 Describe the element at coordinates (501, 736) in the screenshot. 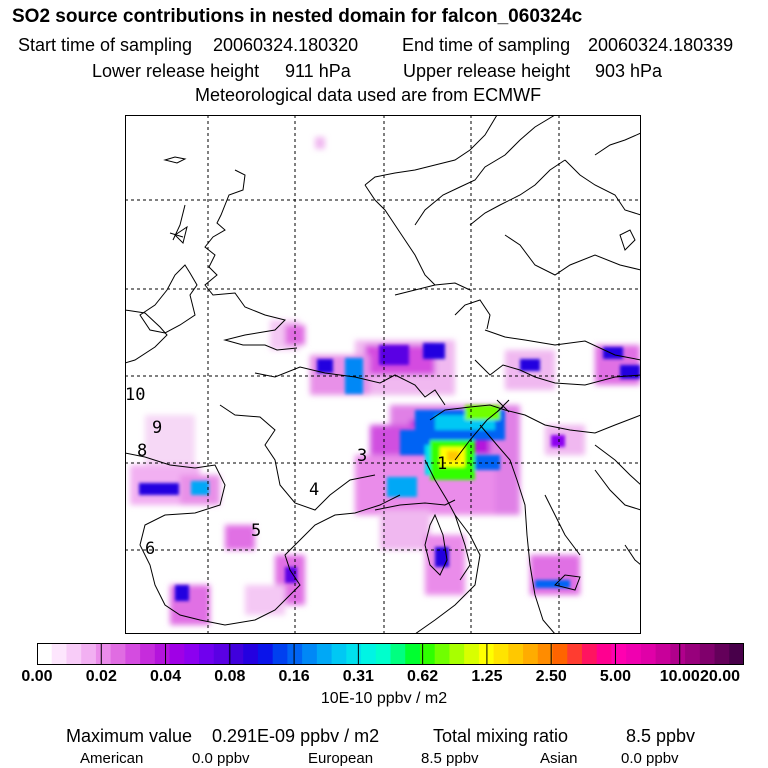

I see `total-mixing-label: Total mixing ratio` at that location.